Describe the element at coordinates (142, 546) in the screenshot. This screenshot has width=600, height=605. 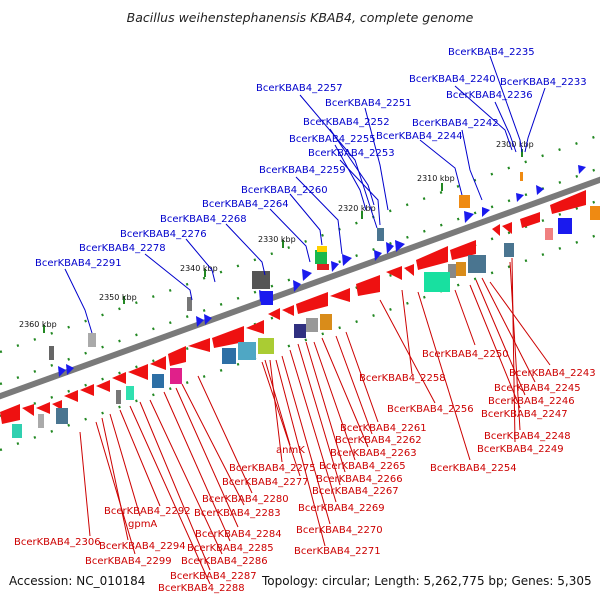
I see `gene-label: BcerKBAB4_2294` at that location.